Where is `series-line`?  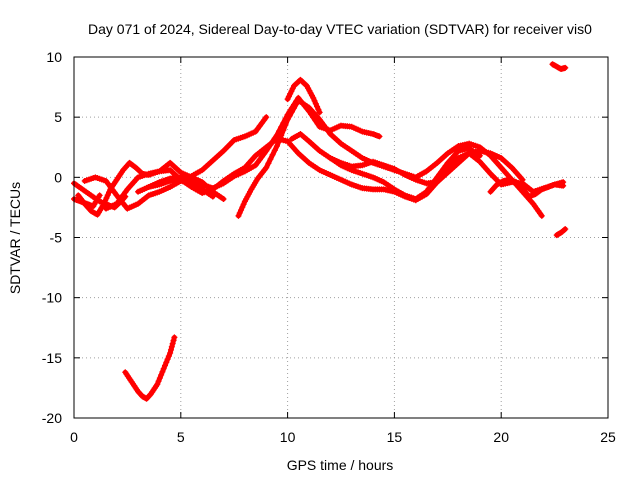 series-line is located at coordinates (149, 368).